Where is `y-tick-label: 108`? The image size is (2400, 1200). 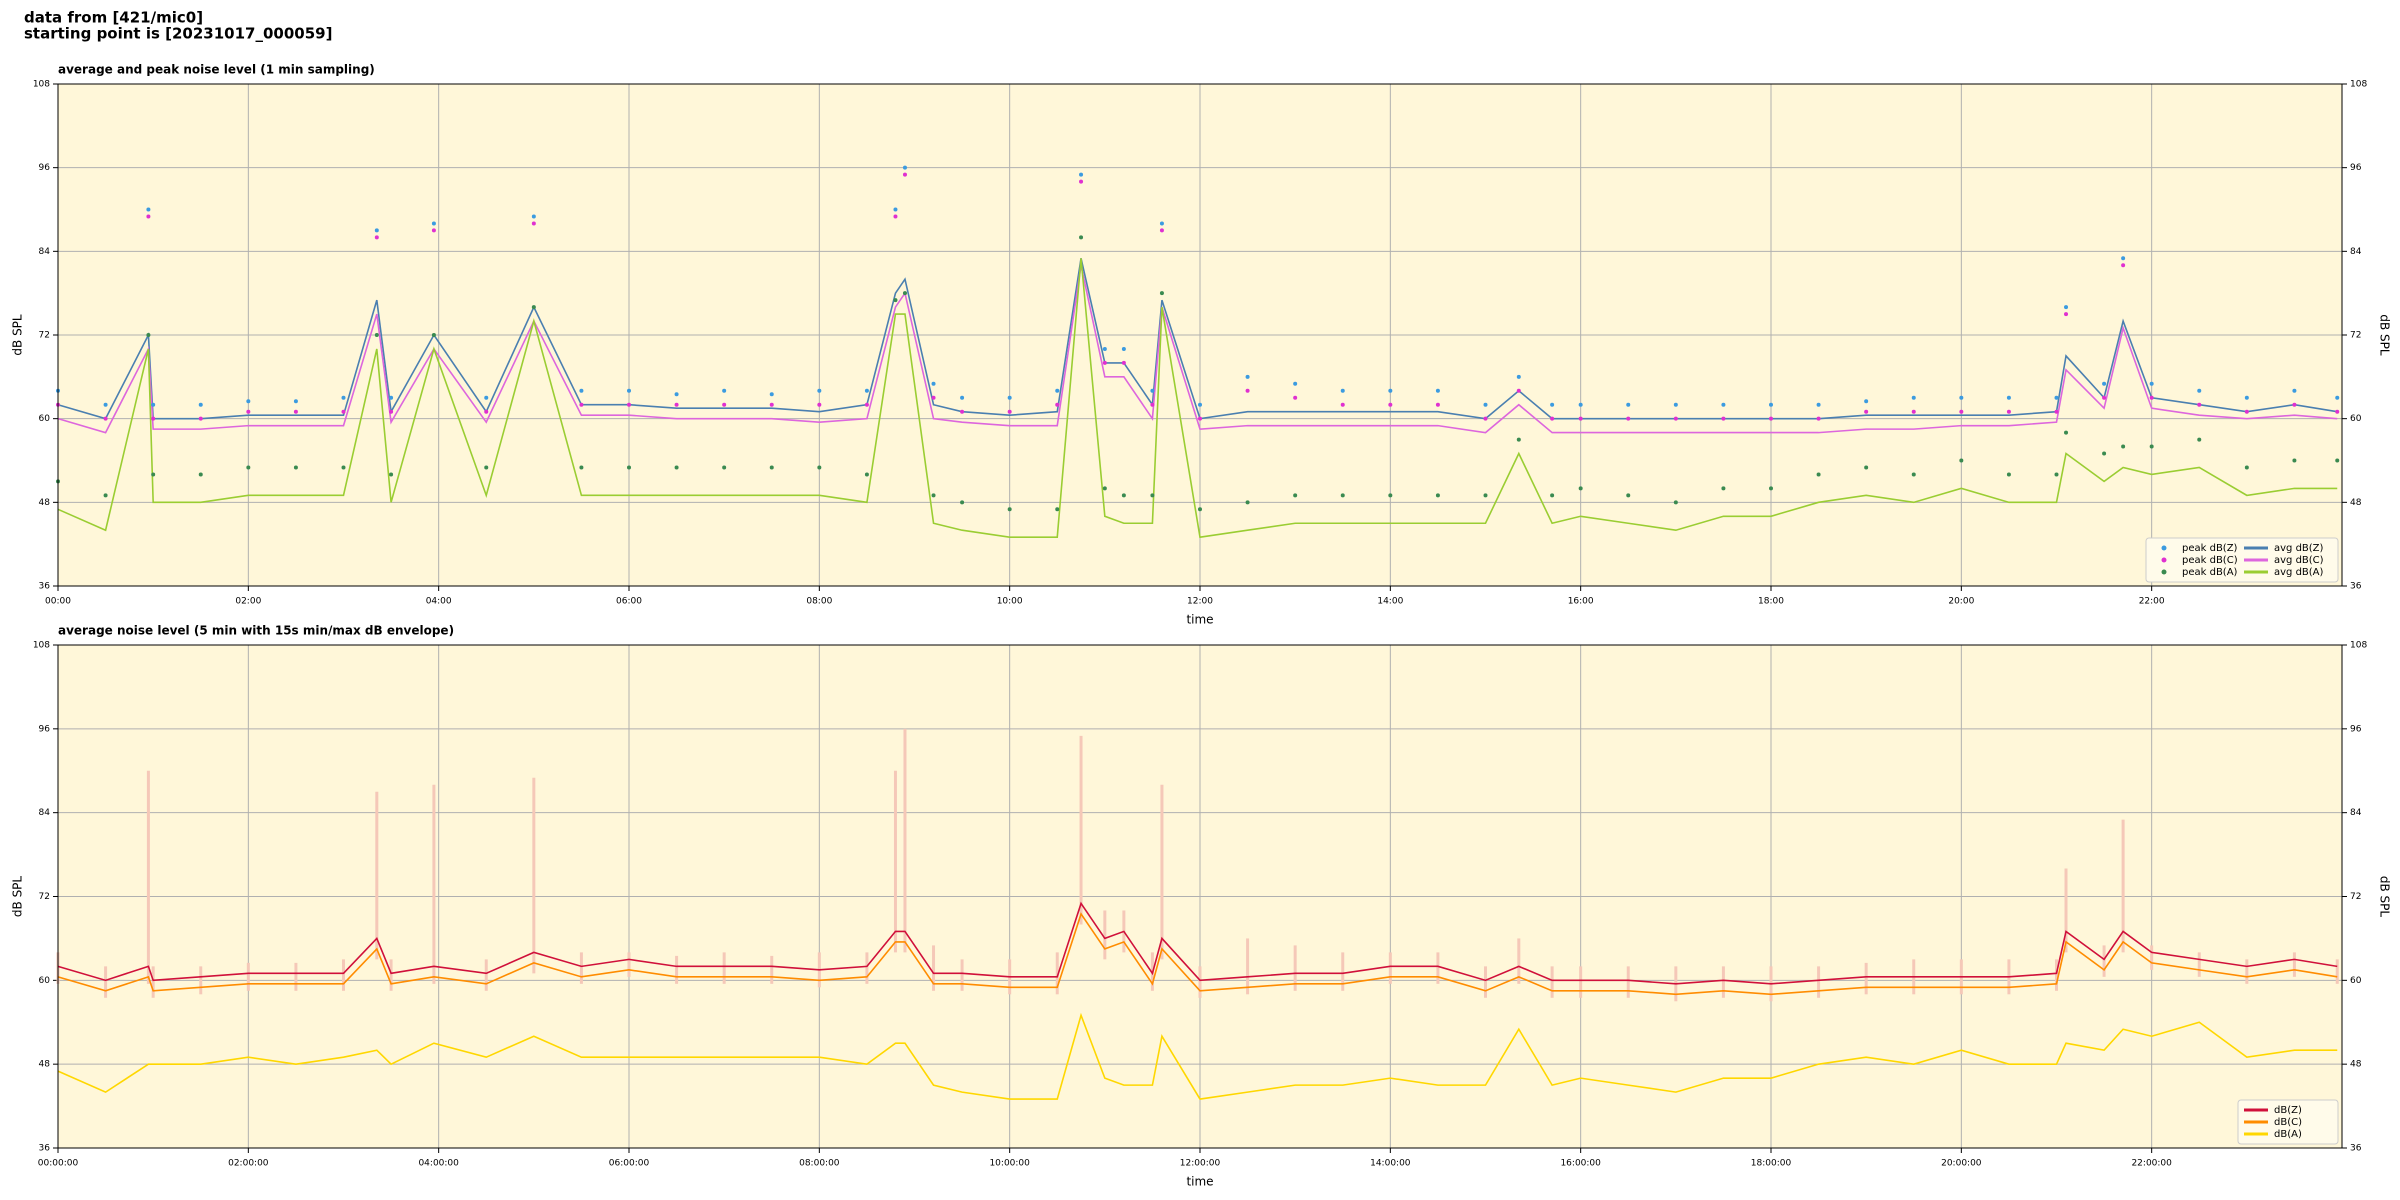
y-tick-label: 108 is located at coordinates (41, 85).